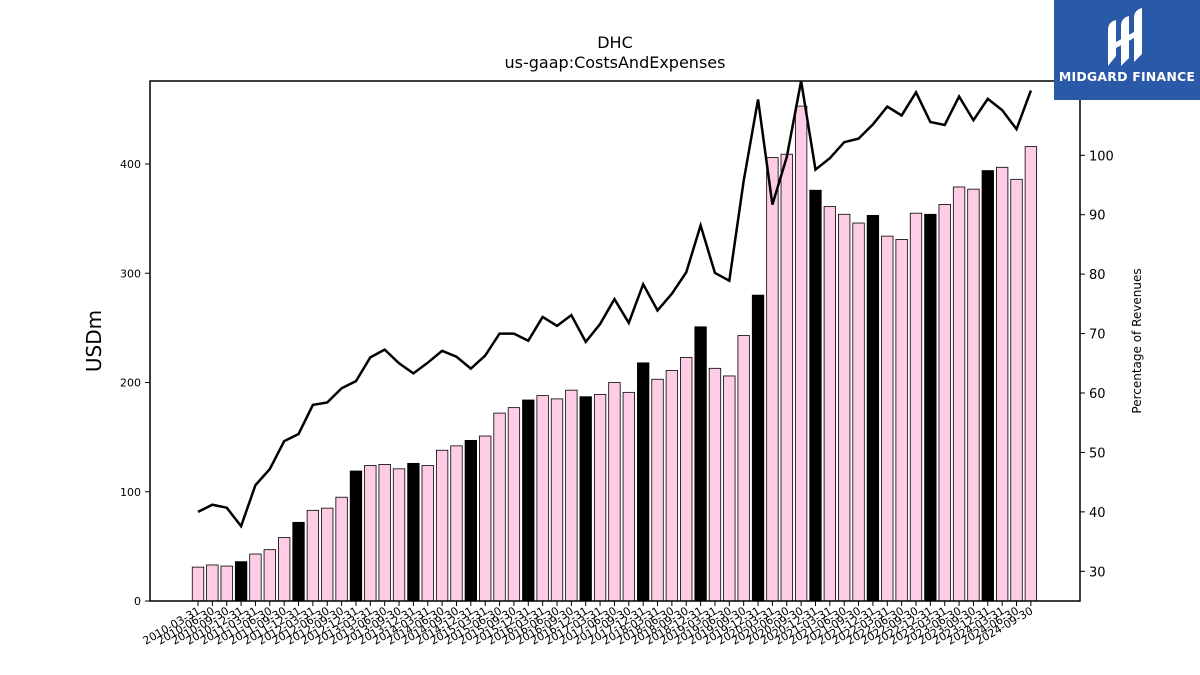 The width and height of the screenshot is (1200, 675). I want to click on y-right-tick-label: 100, so click(1101, 156).